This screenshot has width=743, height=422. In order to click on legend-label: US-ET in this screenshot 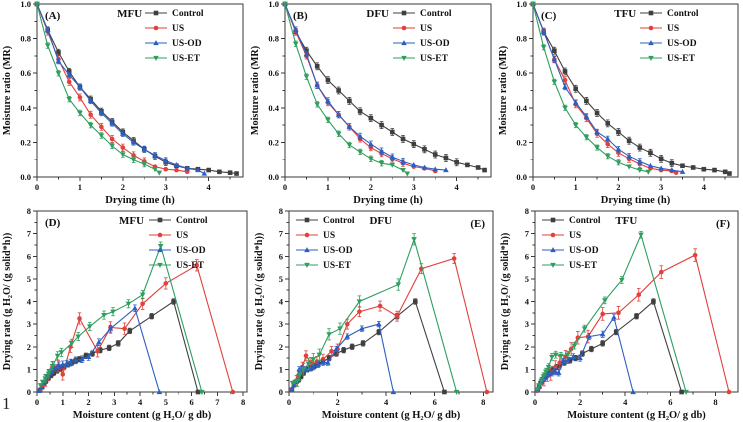, I will do `click(337, 266)`.